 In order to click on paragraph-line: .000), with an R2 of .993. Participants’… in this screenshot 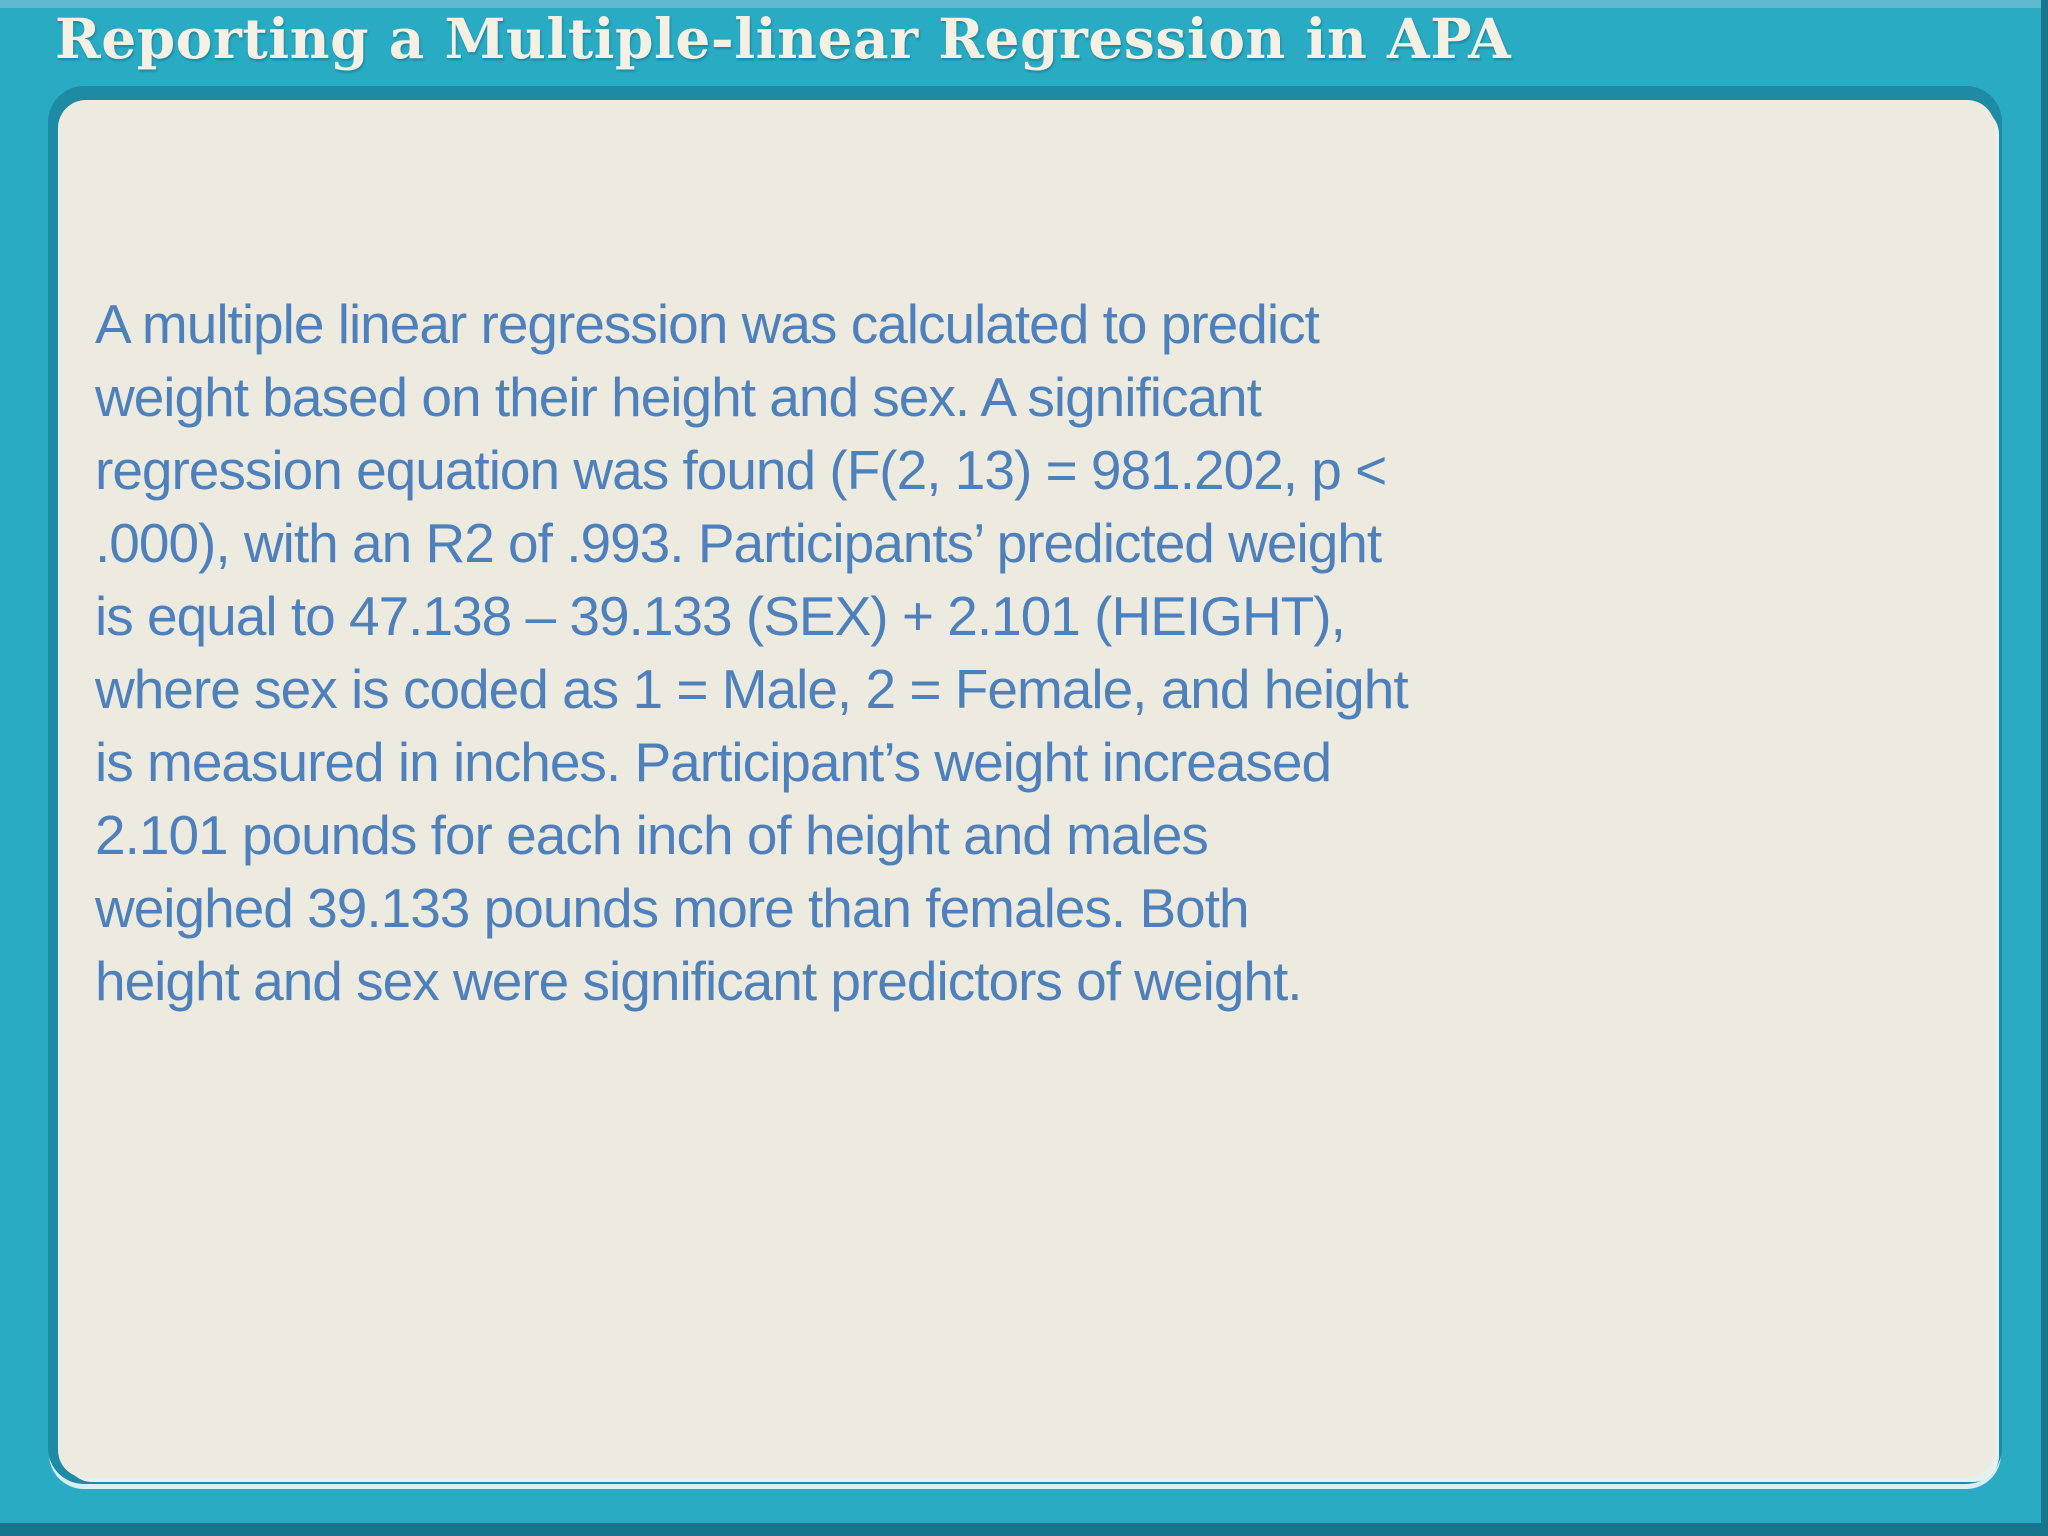, I will do `click(738, 543)`.